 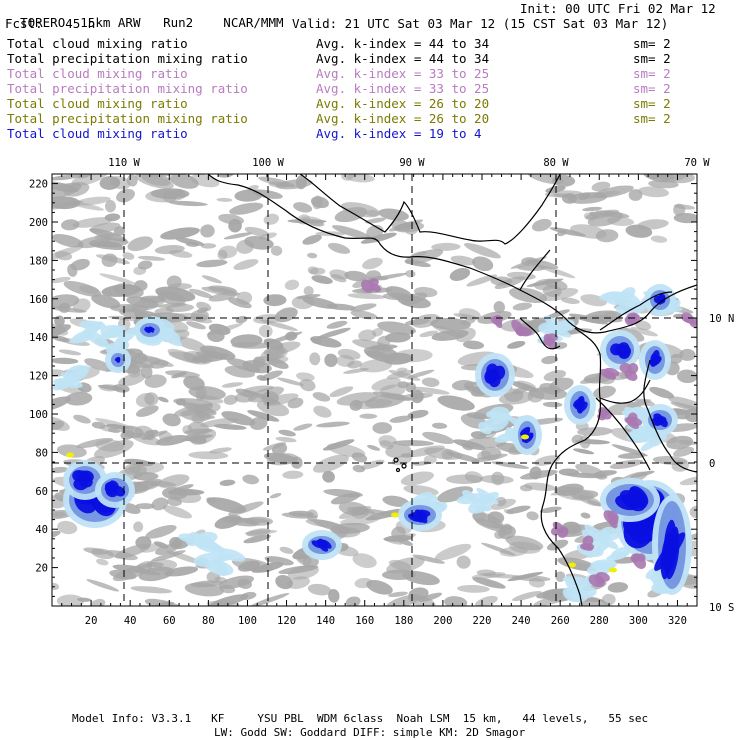 What do you see at coordinates (110, 22) in the screenshot?
I see `model-resolution: 15km ARW` at bounding box center [110, 22].